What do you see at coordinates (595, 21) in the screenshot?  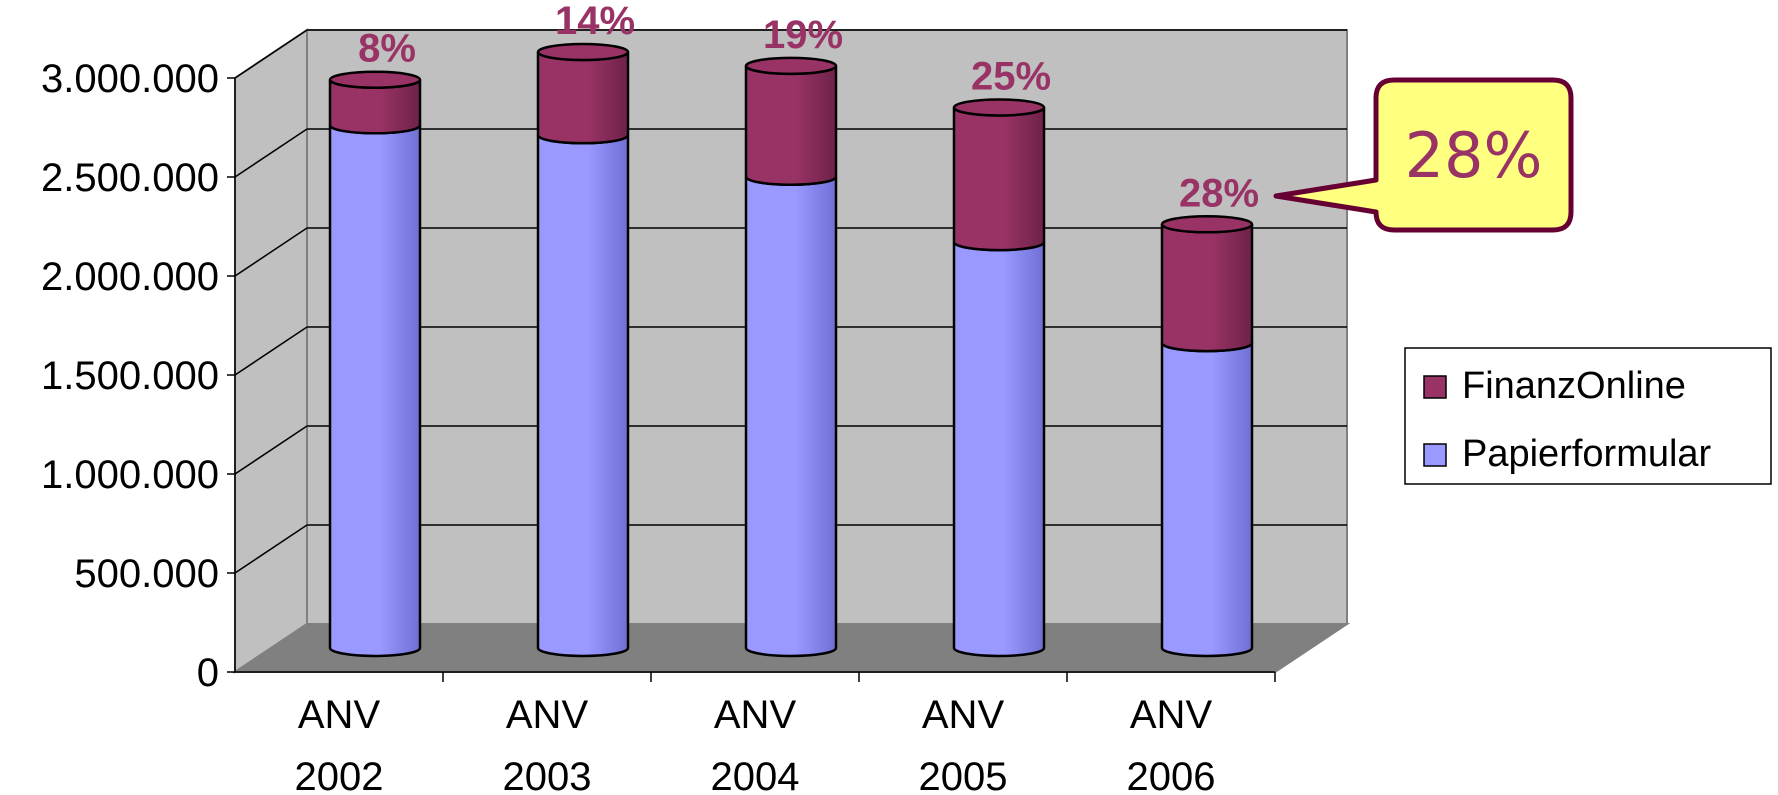 I see `data-label: 14%` at bounding box center [595, 21].